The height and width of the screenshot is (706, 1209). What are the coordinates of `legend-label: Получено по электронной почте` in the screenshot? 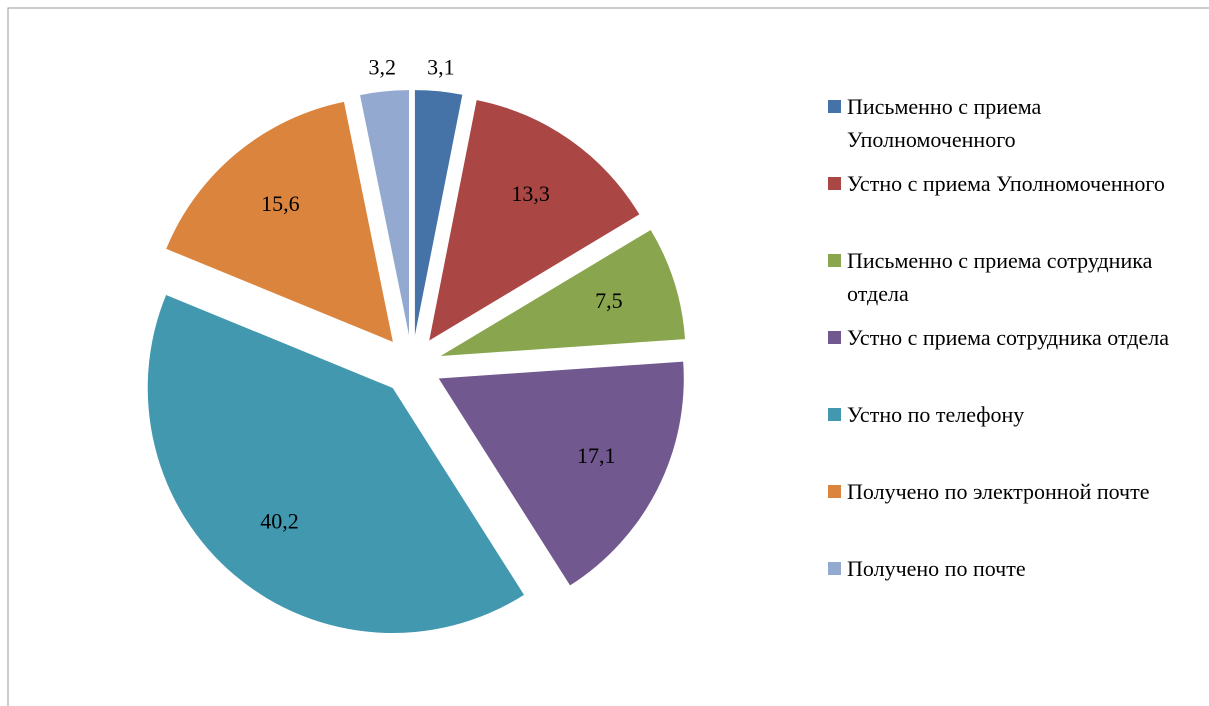 It's located at (998, 491).